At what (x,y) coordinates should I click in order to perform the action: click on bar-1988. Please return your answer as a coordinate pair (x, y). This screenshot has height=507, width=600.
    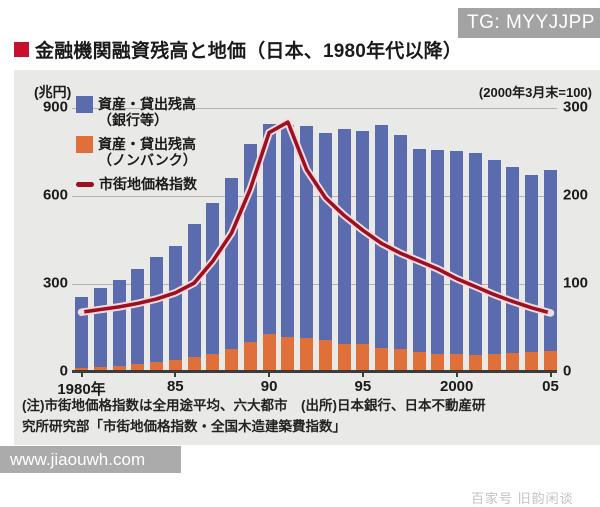
    Looking at the image, I should click on (231, 275).